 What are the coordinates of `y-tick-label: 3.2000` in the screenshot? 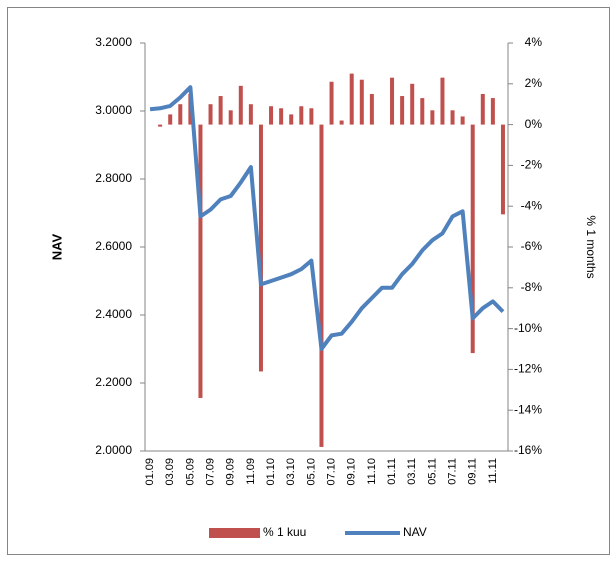 It's located at (113, 42).